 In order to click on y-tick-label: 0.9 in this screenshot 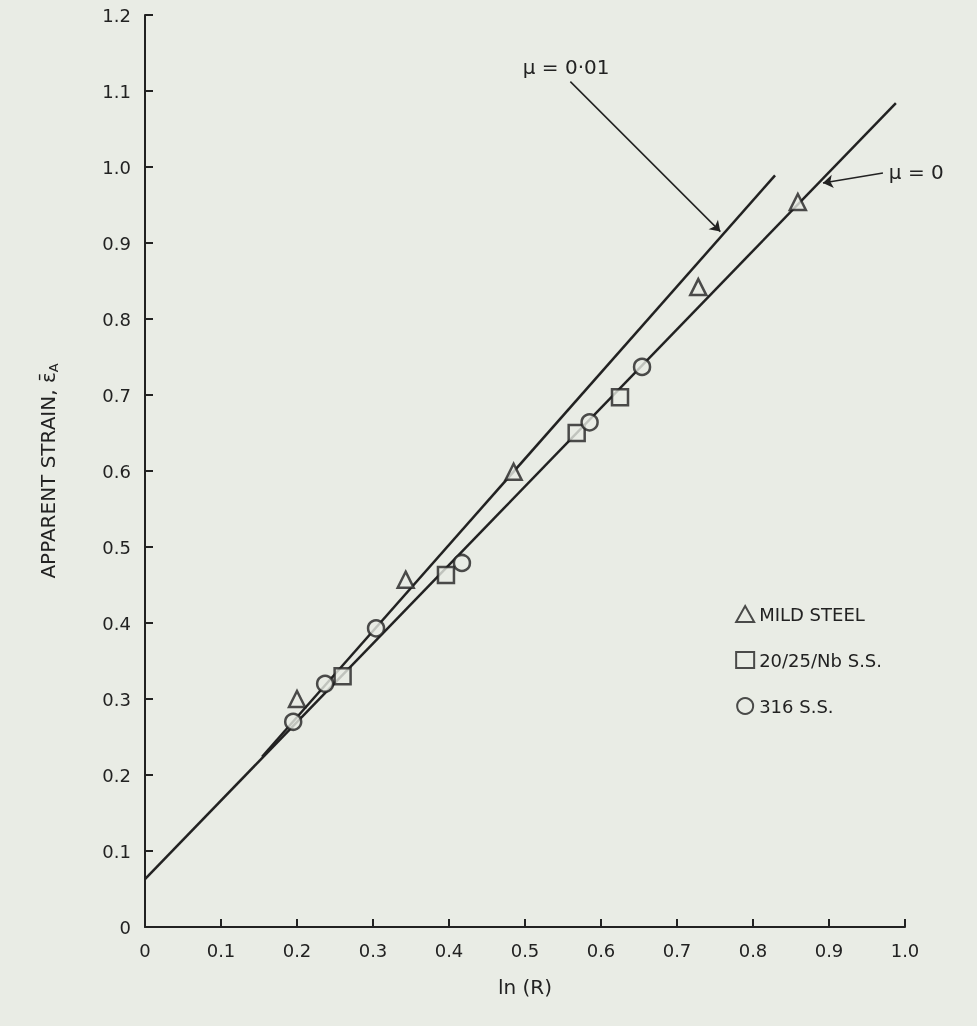, I will do `click(116, 243)`.